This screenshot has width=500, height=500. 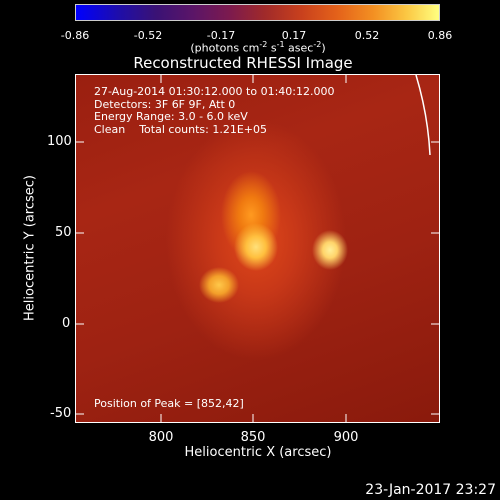 What do you see at coordinates (59, 141) in the screenshot?
I see `y-tick-label: 100` at bounding box center [59, 141].